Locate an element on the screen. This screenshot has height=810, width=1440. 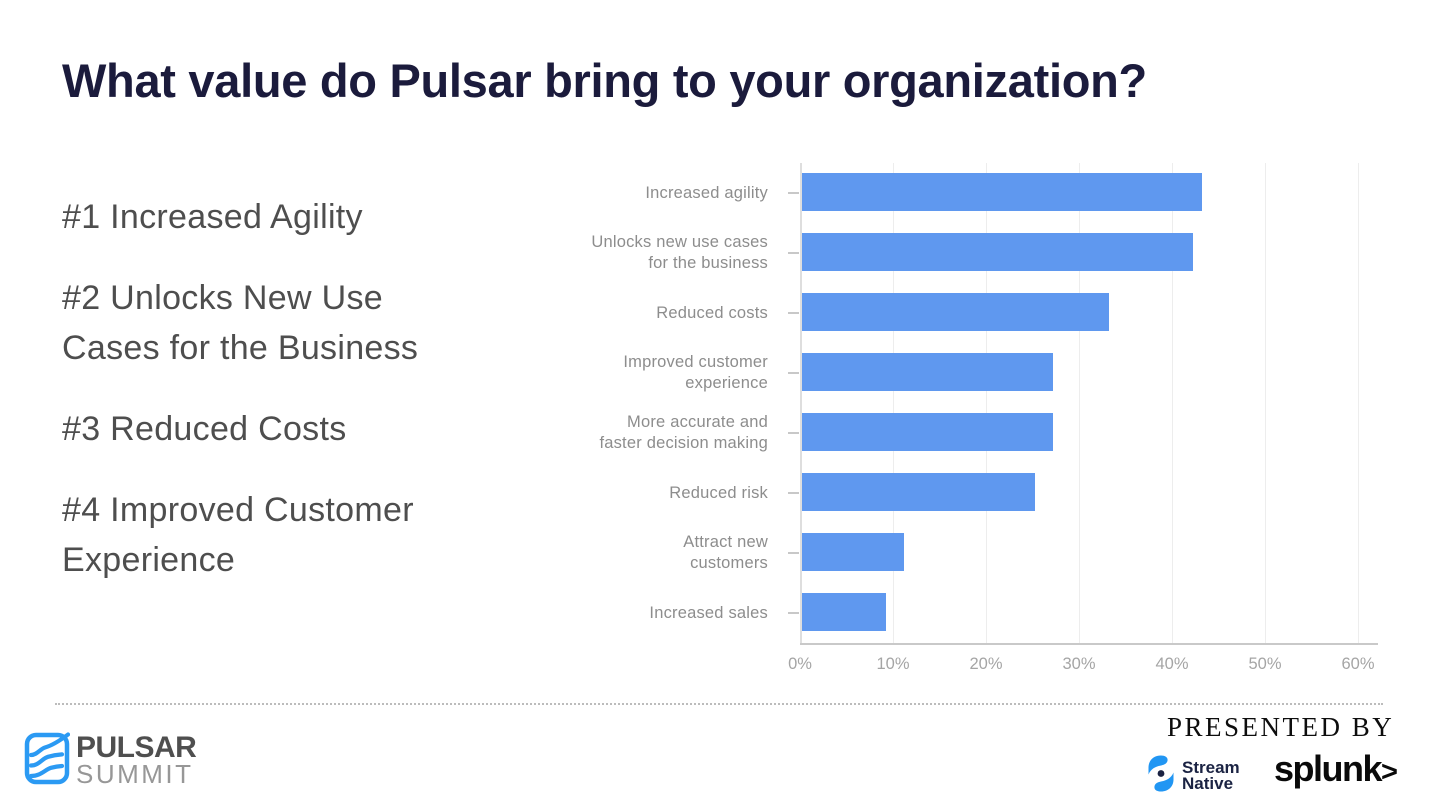
category-label: Reduced risk is located at coordinates (718, 492).